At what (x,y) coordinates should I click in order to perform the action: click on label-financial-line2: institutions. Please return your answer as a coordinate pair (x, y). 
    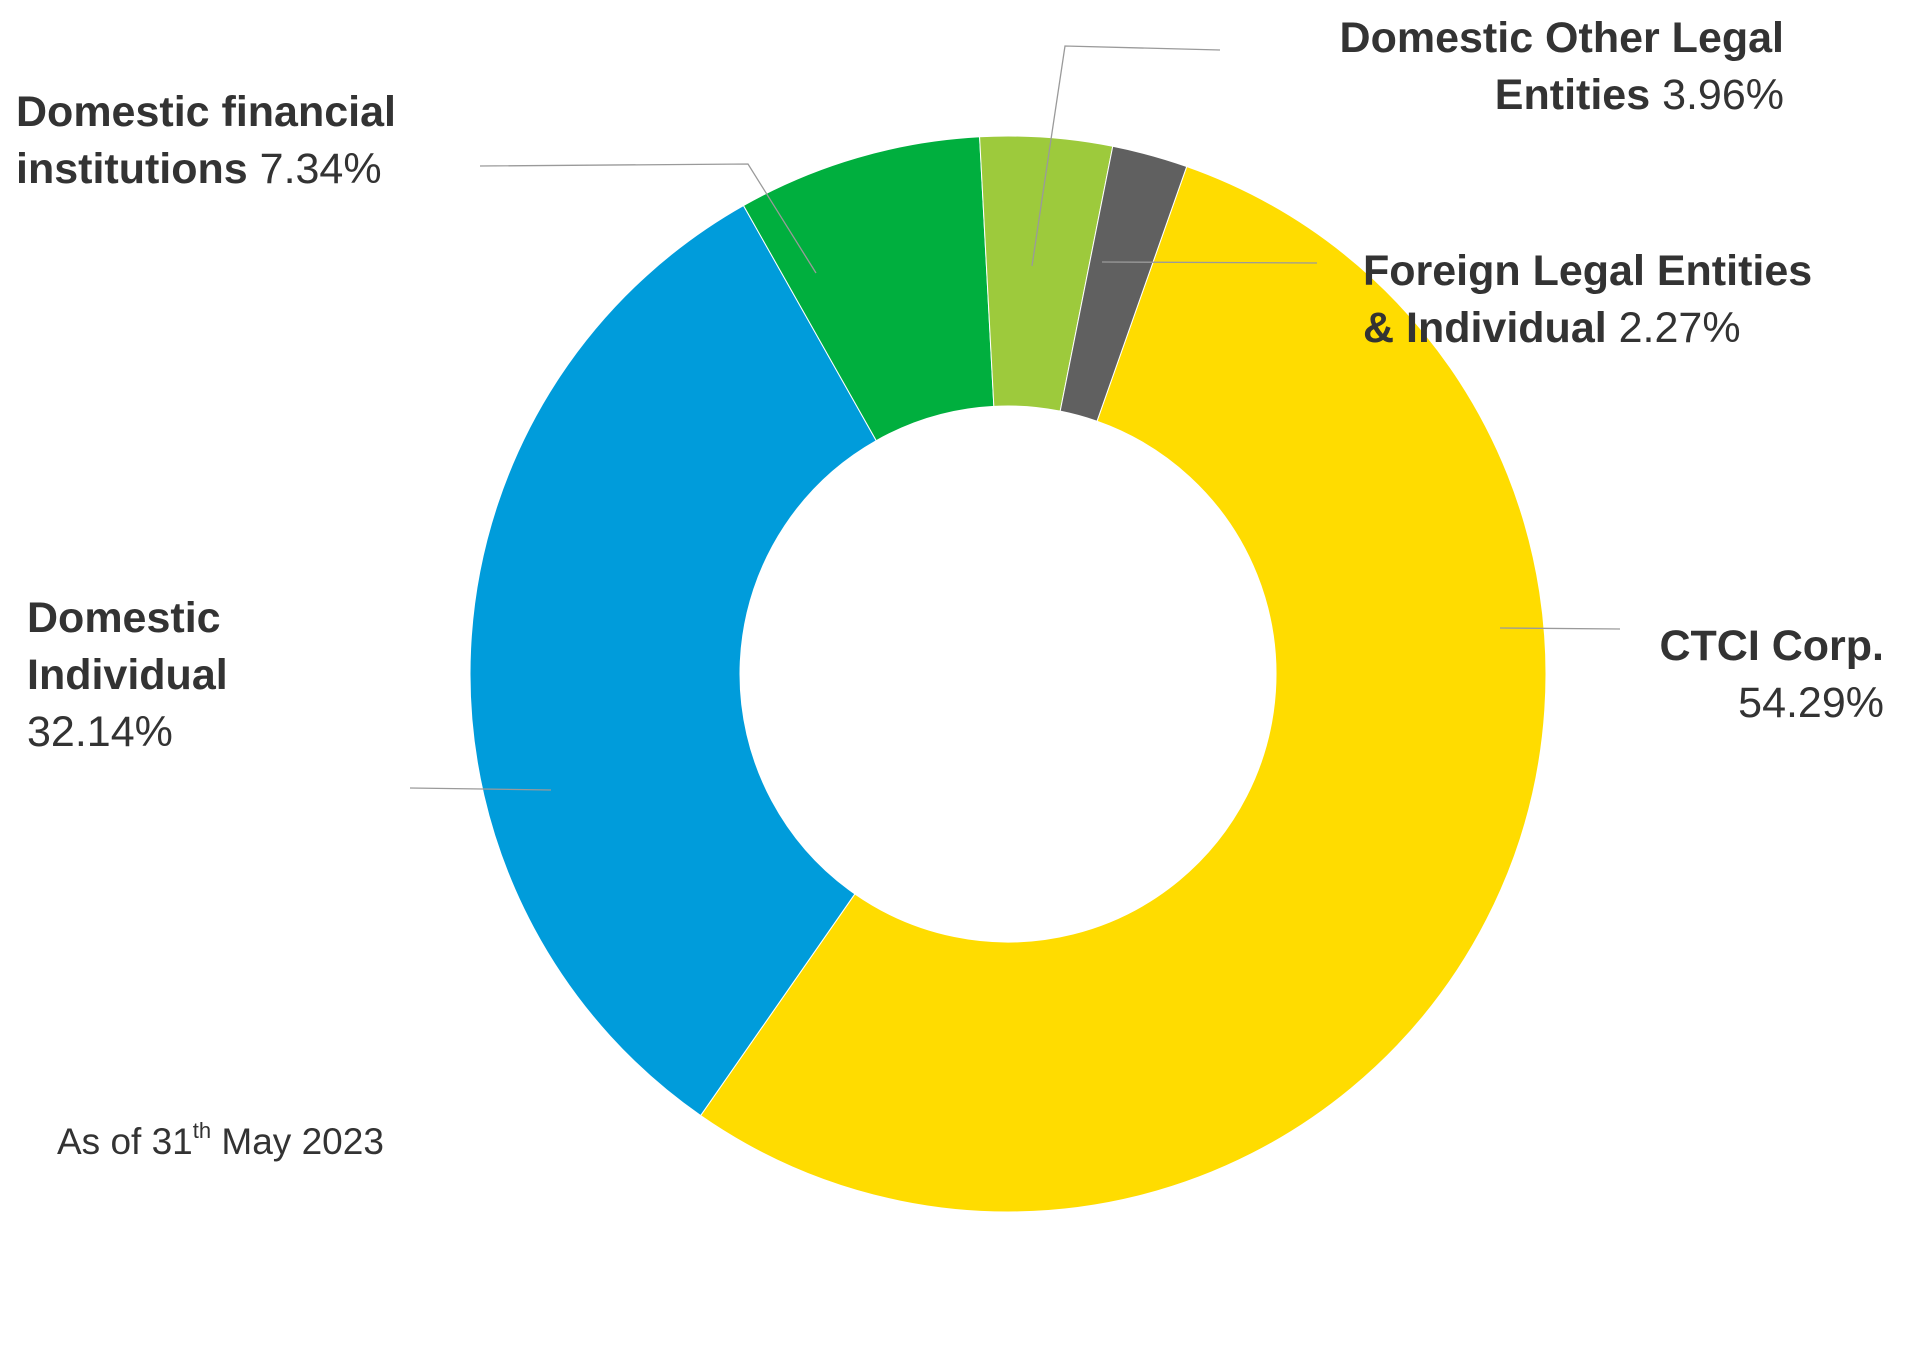
    Looking at the image, I should click on (132, 169).